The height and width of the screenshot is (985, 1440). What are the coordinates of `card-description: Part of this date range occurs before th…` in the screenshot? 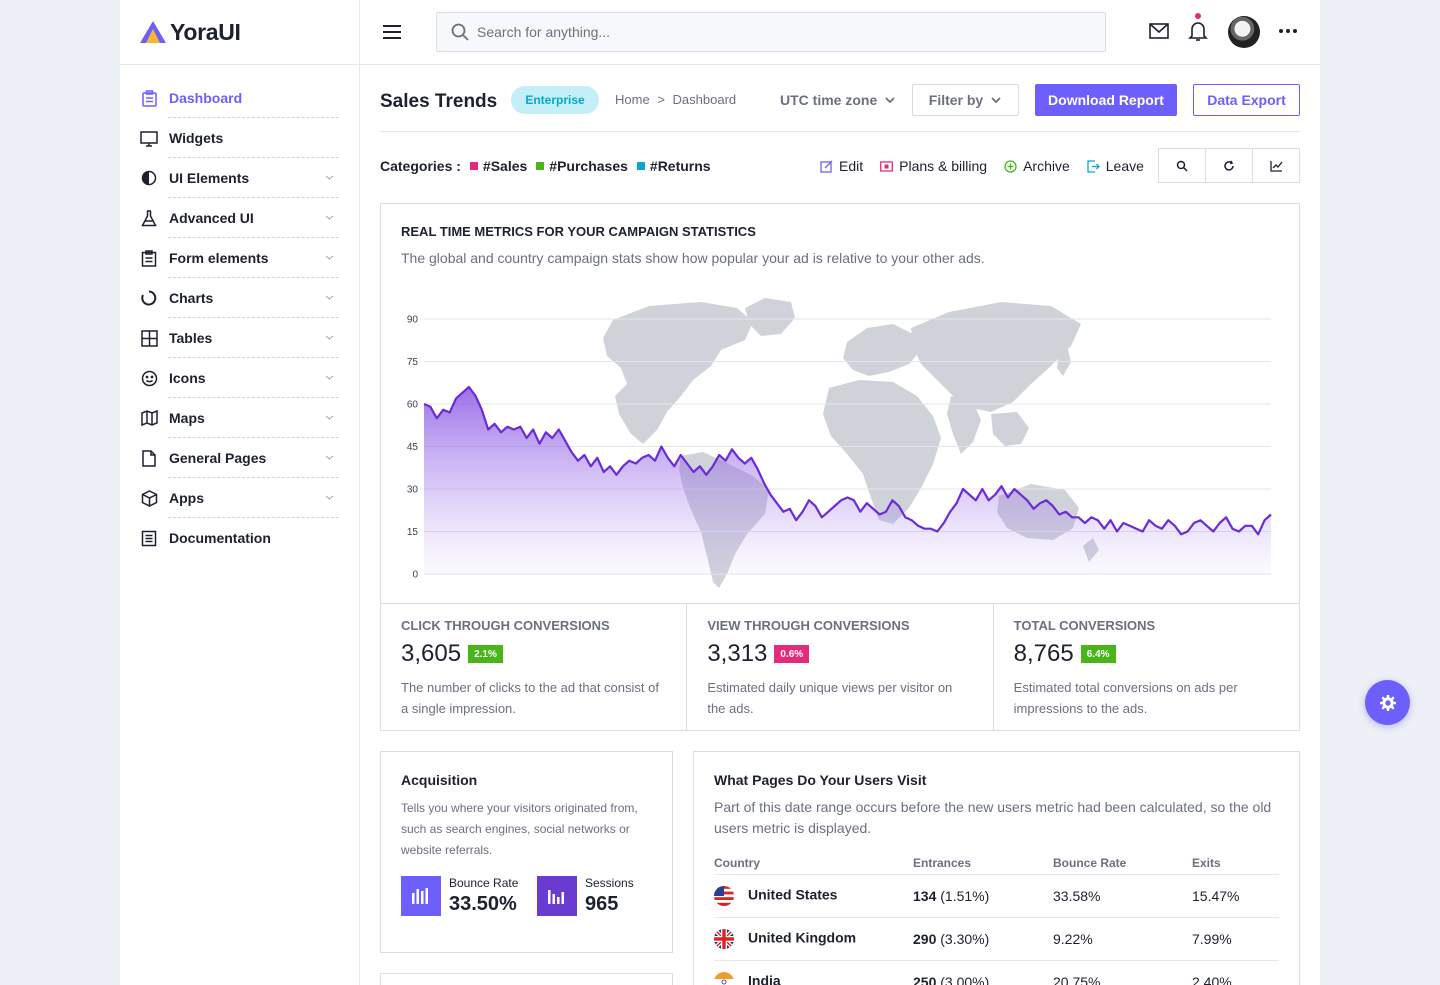 It's located at (993, 817).